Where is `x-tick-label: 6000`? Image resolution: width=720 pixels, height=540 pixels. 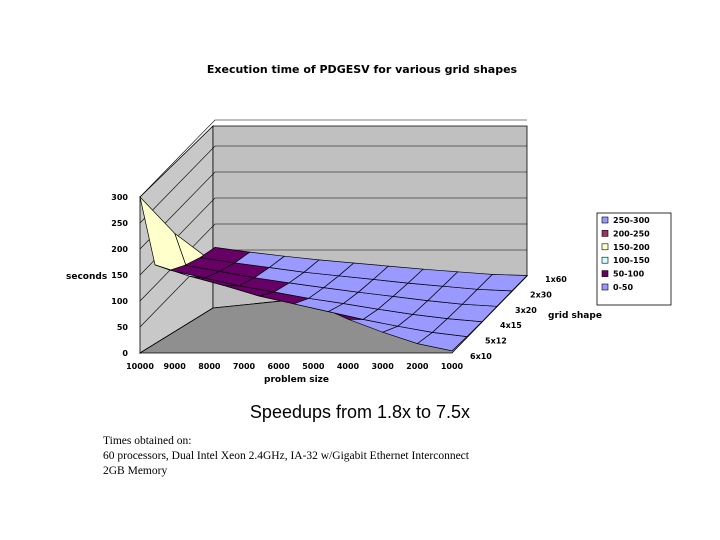 x-tick-label: 6000 is located at coordinates (279, 366).